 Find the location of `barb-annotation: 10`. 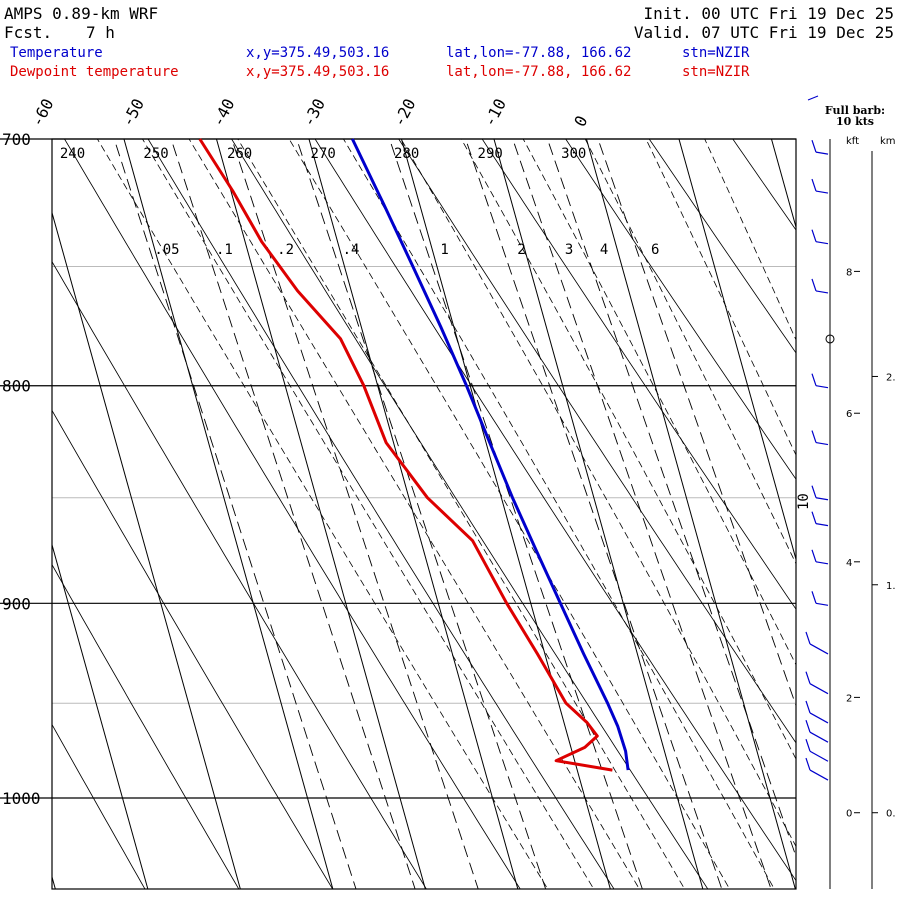

barb-annotation: 10 is located at coordinates (804, 501).